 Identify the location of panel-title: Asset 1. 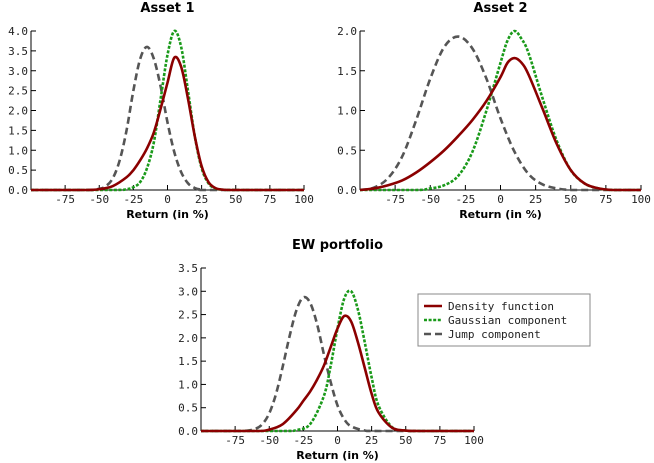
(167, 8).